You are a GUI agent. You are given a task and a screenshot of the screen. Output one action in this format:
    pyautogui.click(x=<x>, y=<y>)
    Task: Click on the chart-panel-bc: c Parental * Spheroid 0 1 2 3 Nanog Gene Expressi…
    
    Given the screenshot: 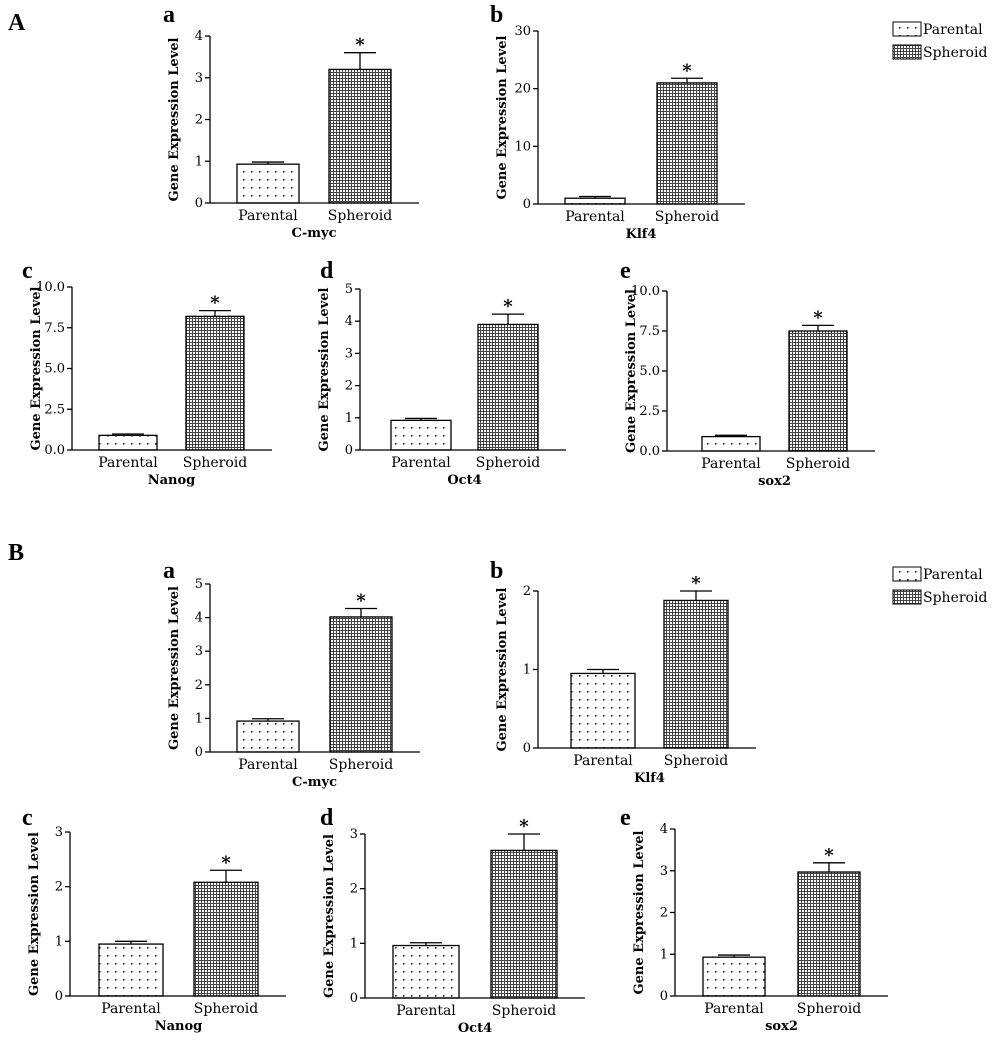 What is the action you would take?
    pyautogui.click(x=154, y=919)
    